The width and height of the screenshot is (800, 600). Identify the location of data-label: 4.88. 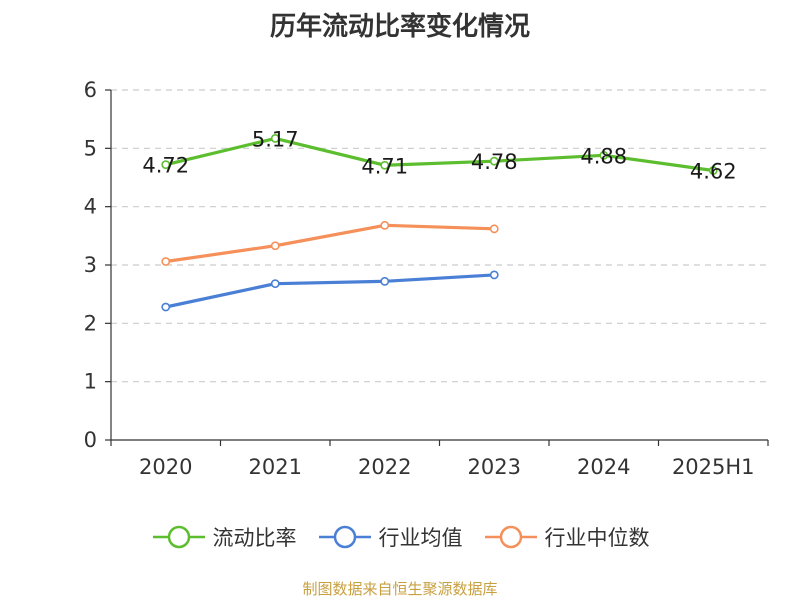
(603, 156).